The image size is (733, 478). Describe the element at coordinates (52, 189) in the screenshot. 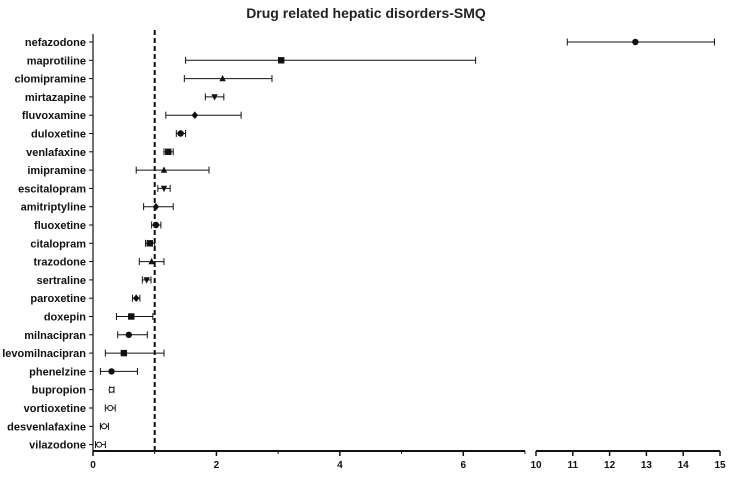

I see `drug-label-escitalopram: escitalopram` at that location.